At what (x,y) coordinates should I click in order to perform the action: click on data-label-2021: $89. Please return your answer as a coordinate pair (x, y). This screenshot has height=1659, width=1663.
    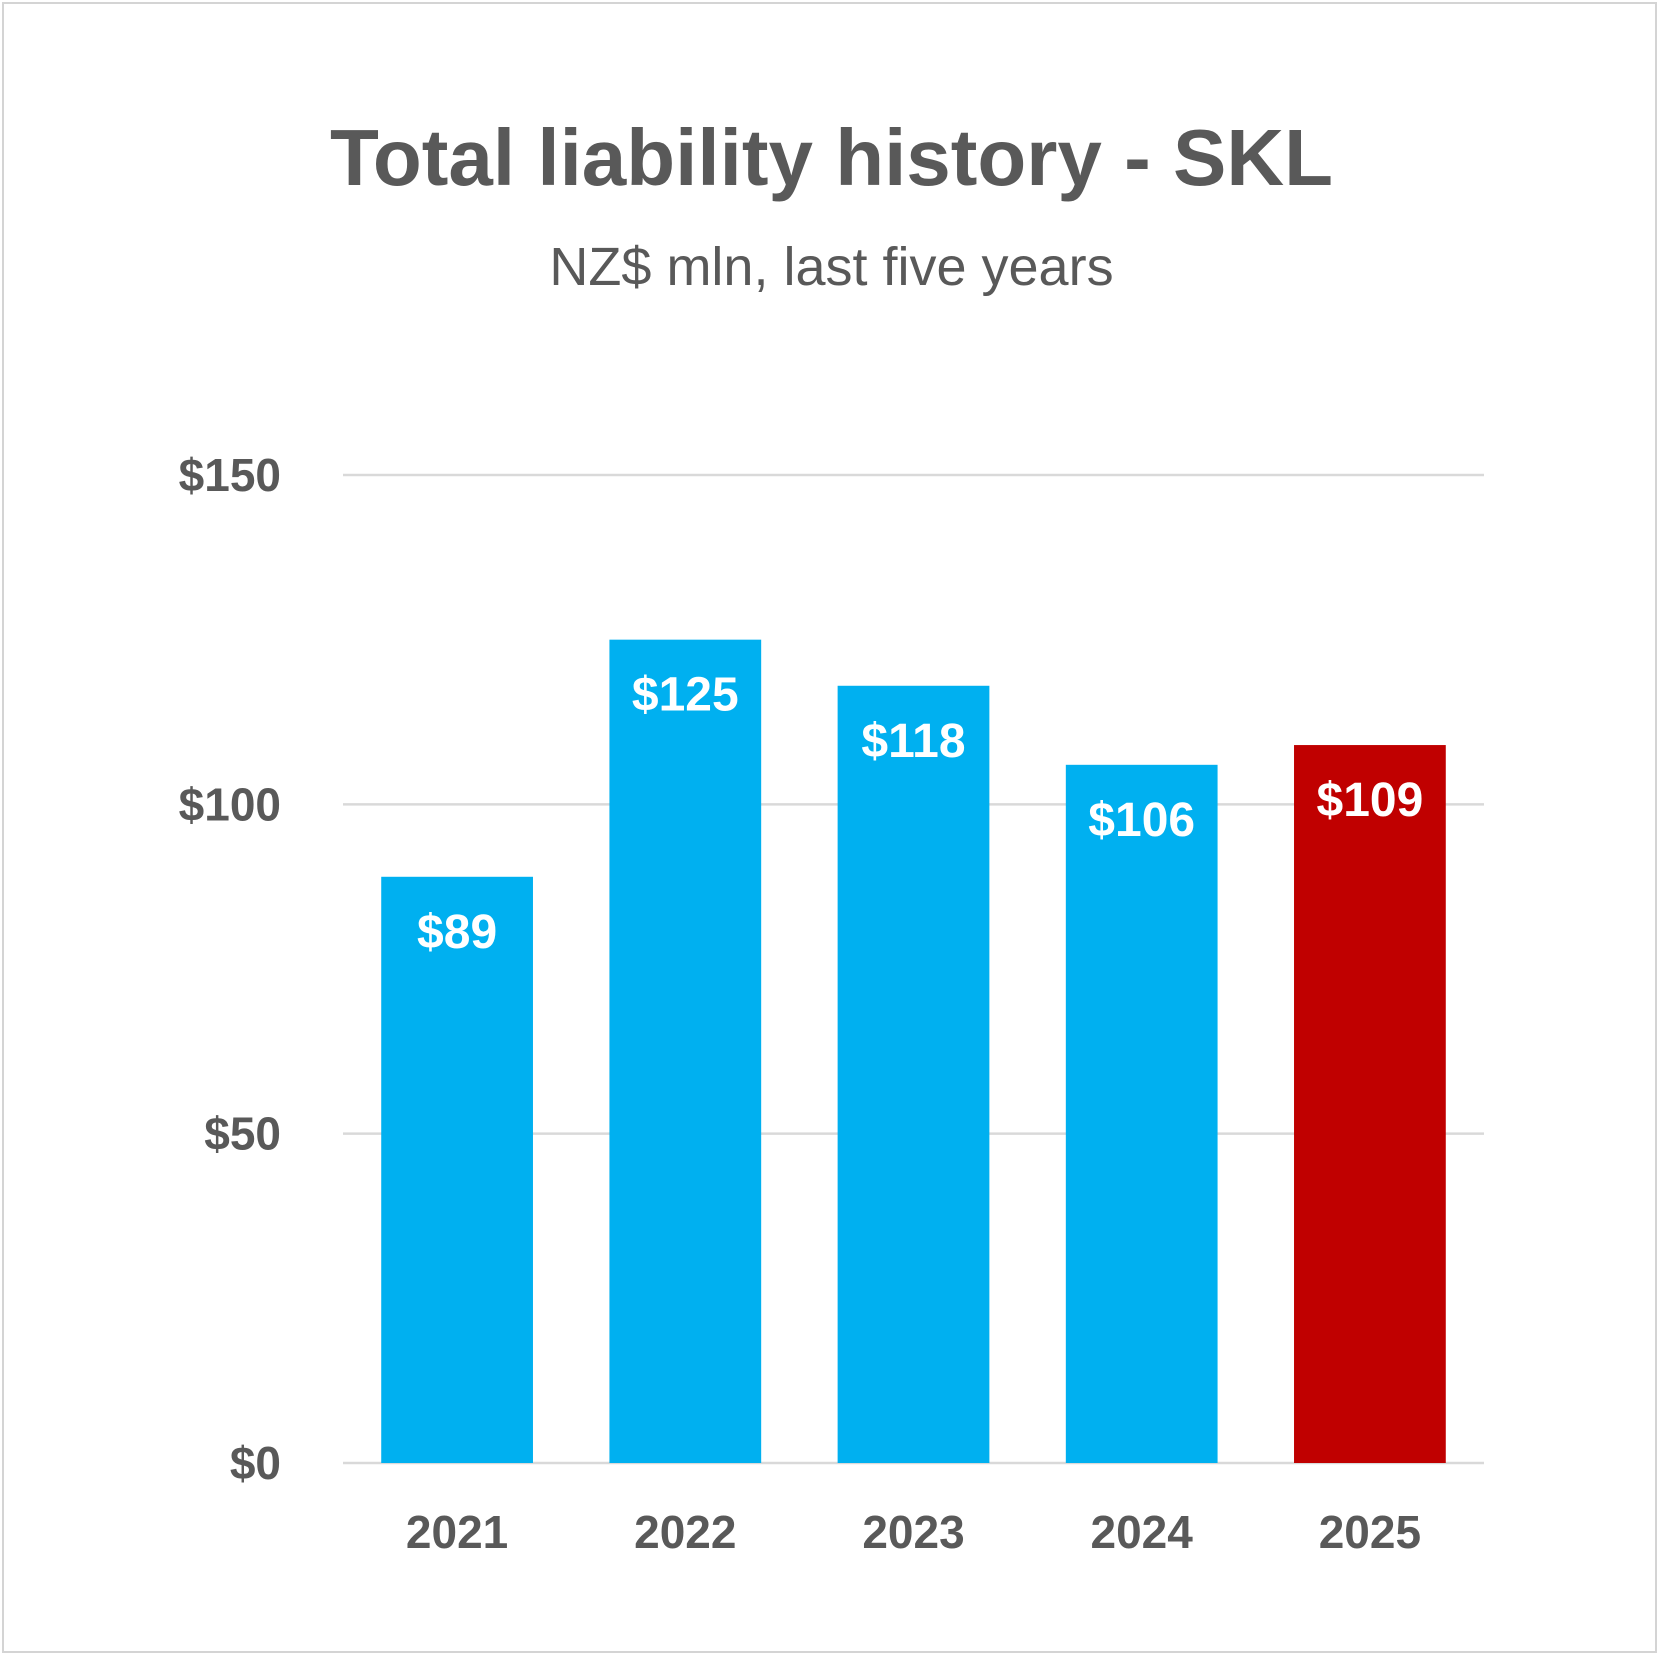
    Looking at the image, I should click on (457, 932).